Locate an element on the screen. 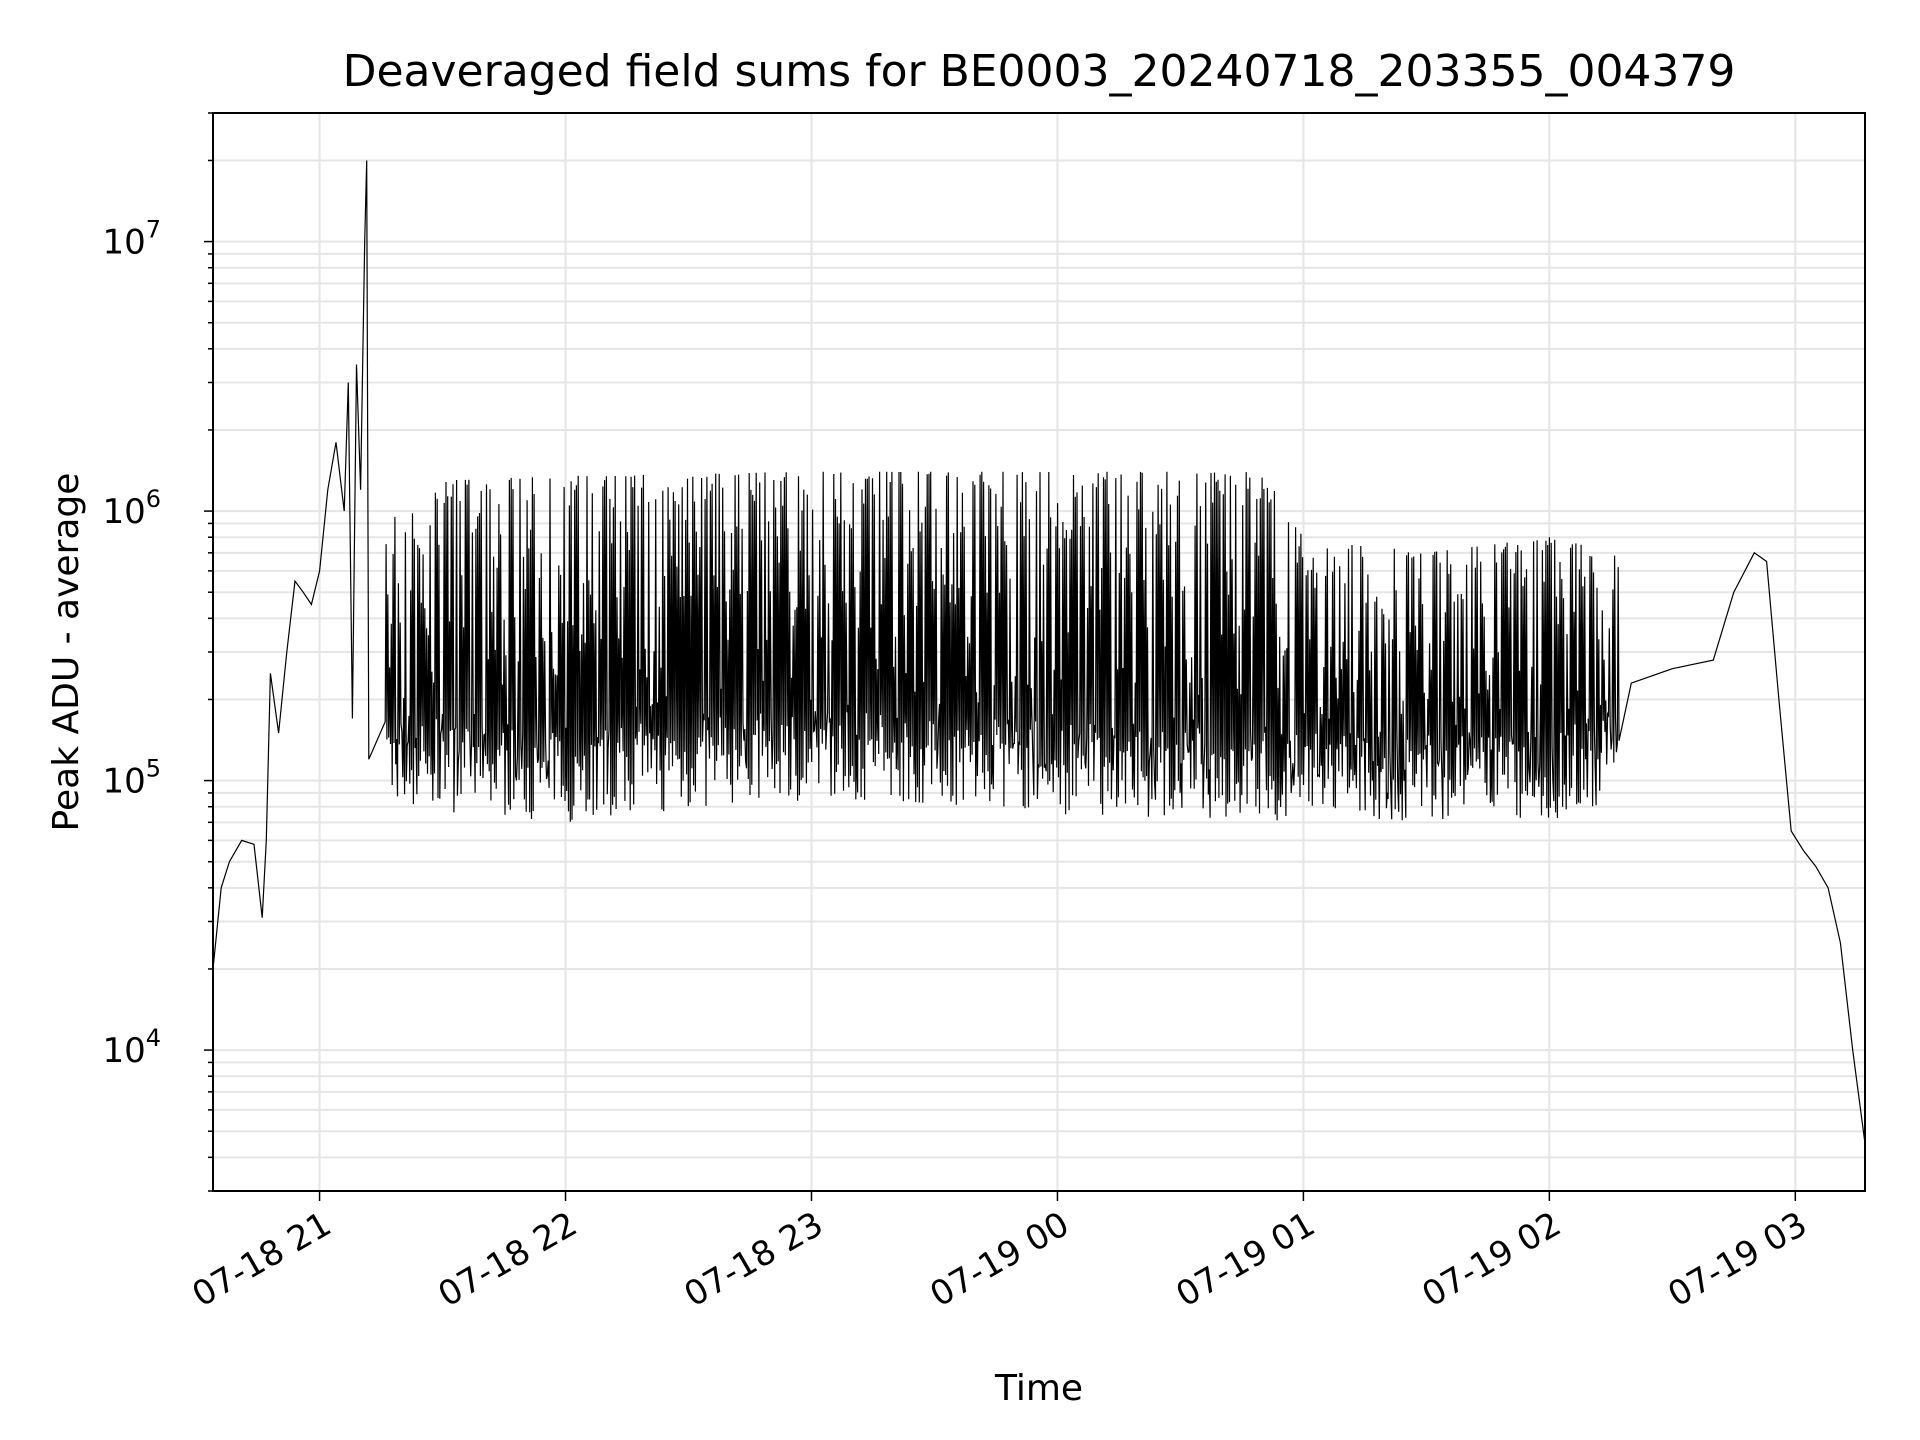 This screenshot has width=1920, height=1440. x-axis-label: Time is located at coordinates (1038, 1388).